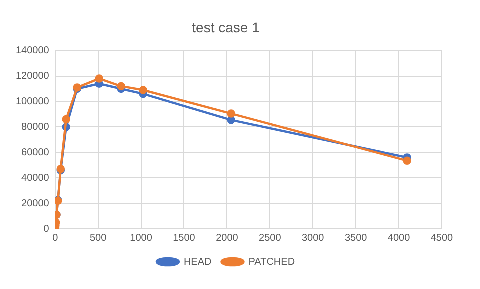 This screenshot has width=480, height=289. Describe the element at coordinates (36, 127) in the screenshot. I see `y-tick-label: 80000` at that location.